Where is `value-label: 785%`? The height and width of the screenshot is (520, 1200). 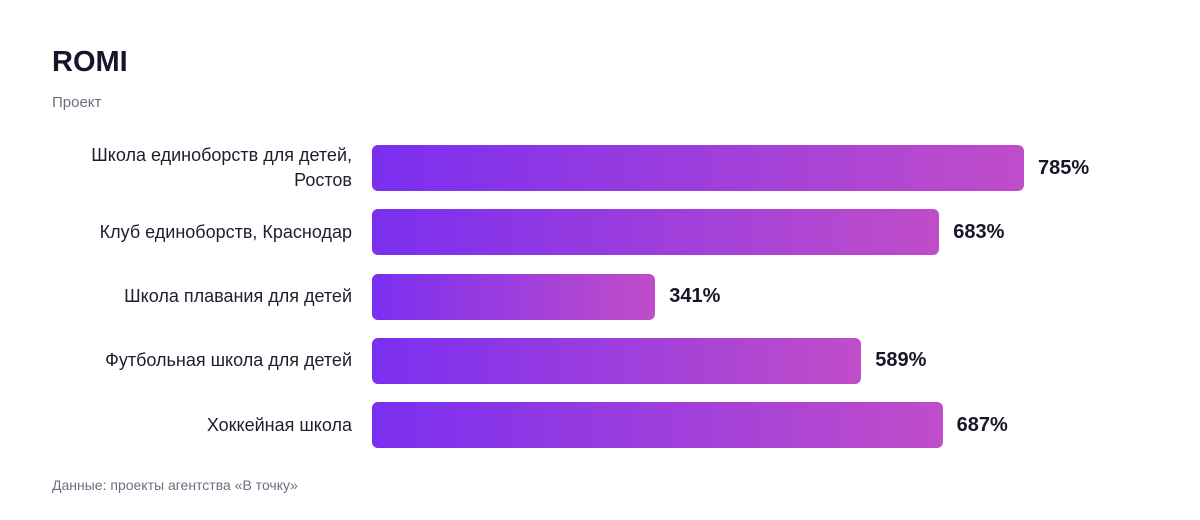 value-label: 785% is located at coordinates (1064, 167).